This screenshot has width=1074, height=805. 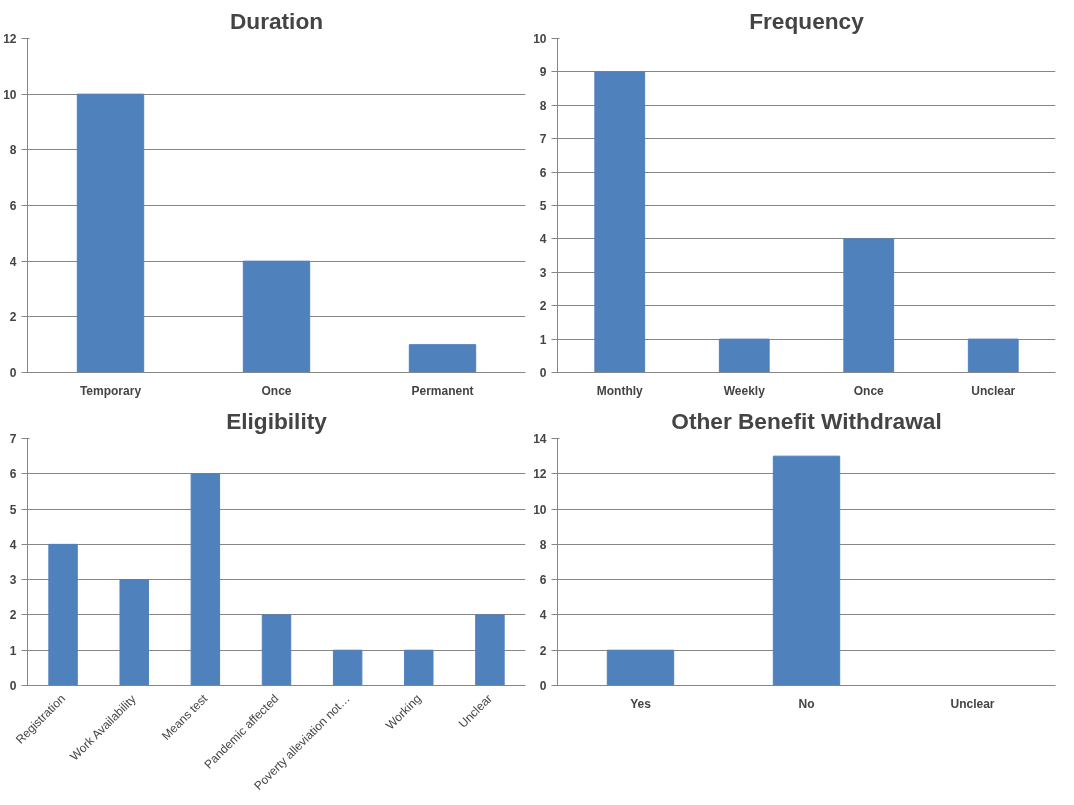 I want to click on x-tick-label: Weekly, so click(x=744, y=390).